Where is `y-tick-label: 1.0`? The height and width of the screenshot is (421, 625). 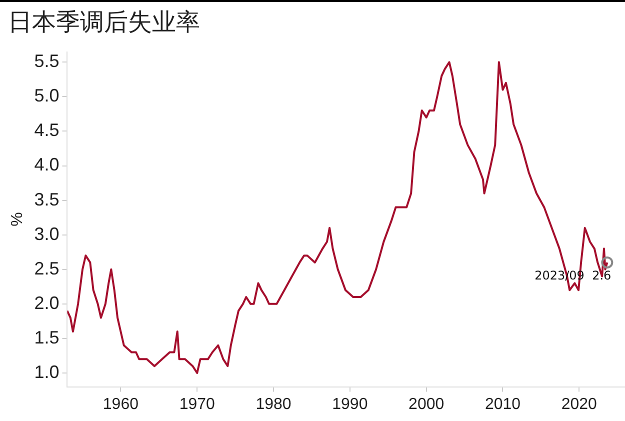
y-tick-label: 1.0 is located at coordinates (47, 372).